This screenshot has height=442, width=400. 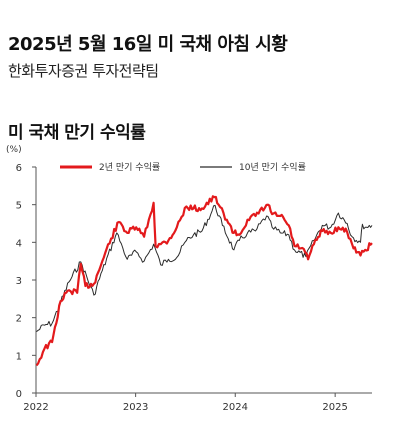 What do you see at coordinates (19, 356) in the screenshot?
I see `y-tick-label: 1` at bounding box center [19, 356].